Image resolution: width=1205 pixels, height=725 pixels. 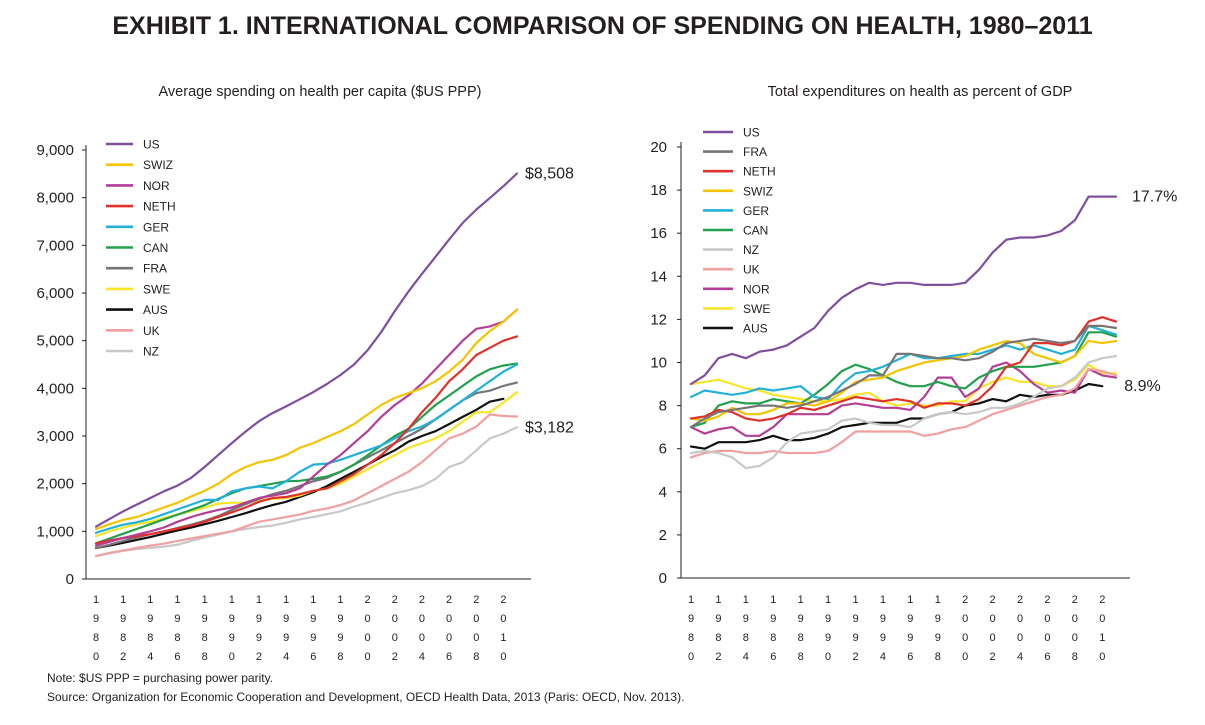 I want to click on right-series-nz, so click(x=903, y=412).